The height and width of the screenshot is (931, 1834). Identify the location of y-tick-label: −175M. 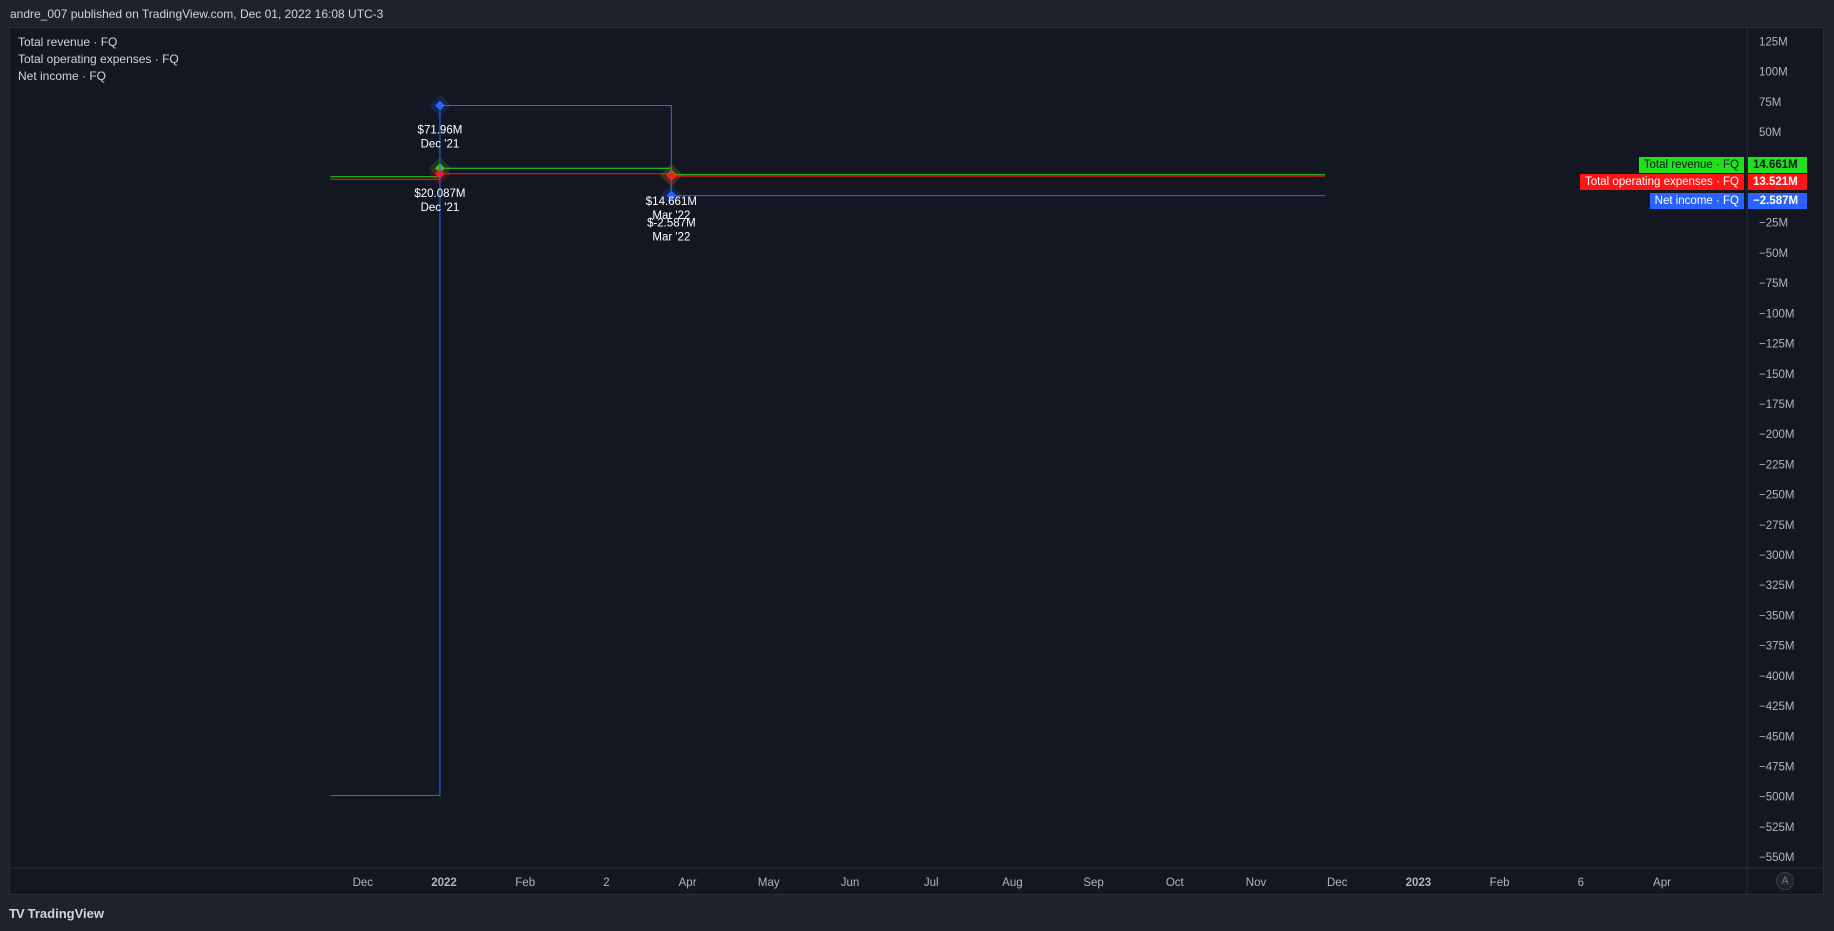
(1776, 405).